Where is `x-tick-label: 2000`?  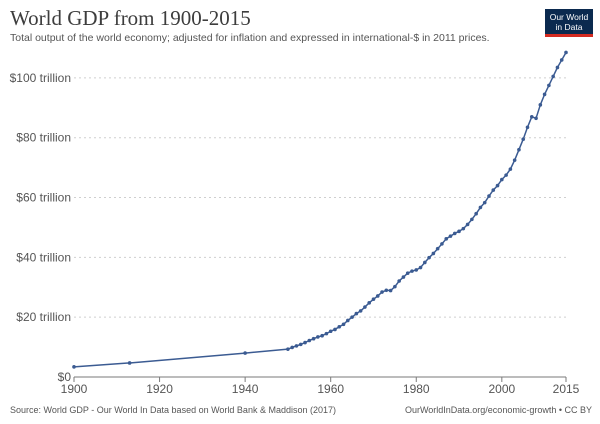 x-tick-label: 2000 is located at coordinates (501, 389).